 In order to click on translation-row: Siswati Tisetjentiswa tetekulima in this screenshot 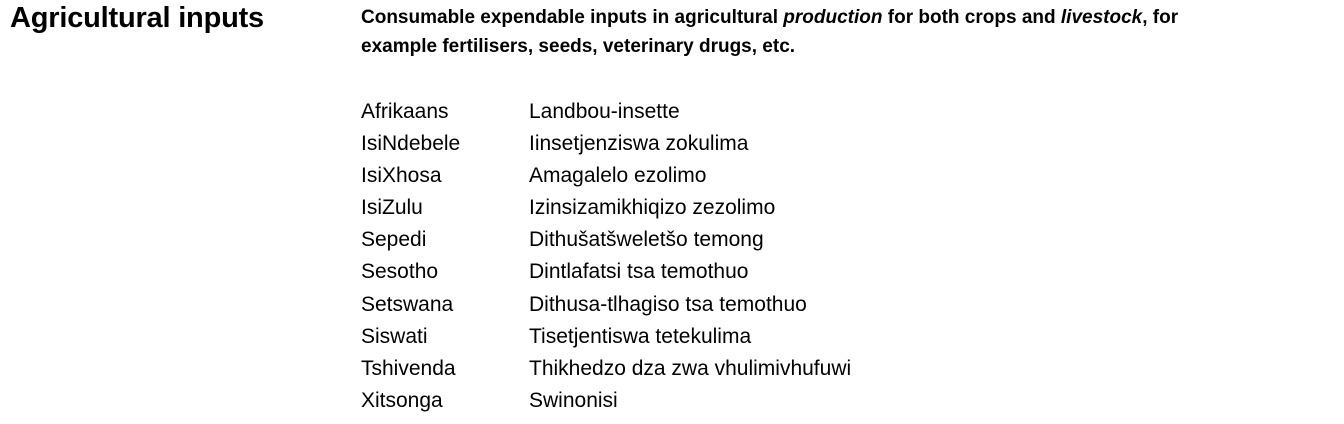, I will do `click(606, 337)`.